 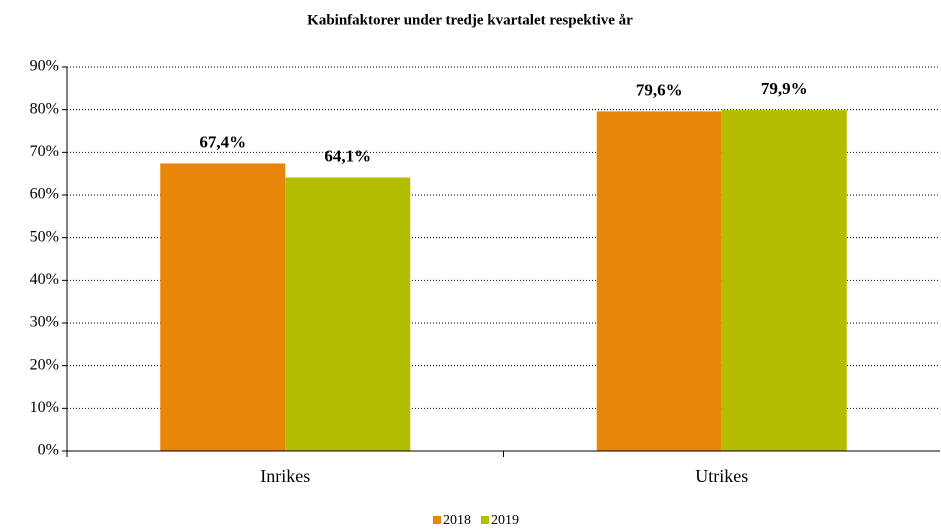 I want to click on y-tick-label: 0%, so click(x=48, y=450).